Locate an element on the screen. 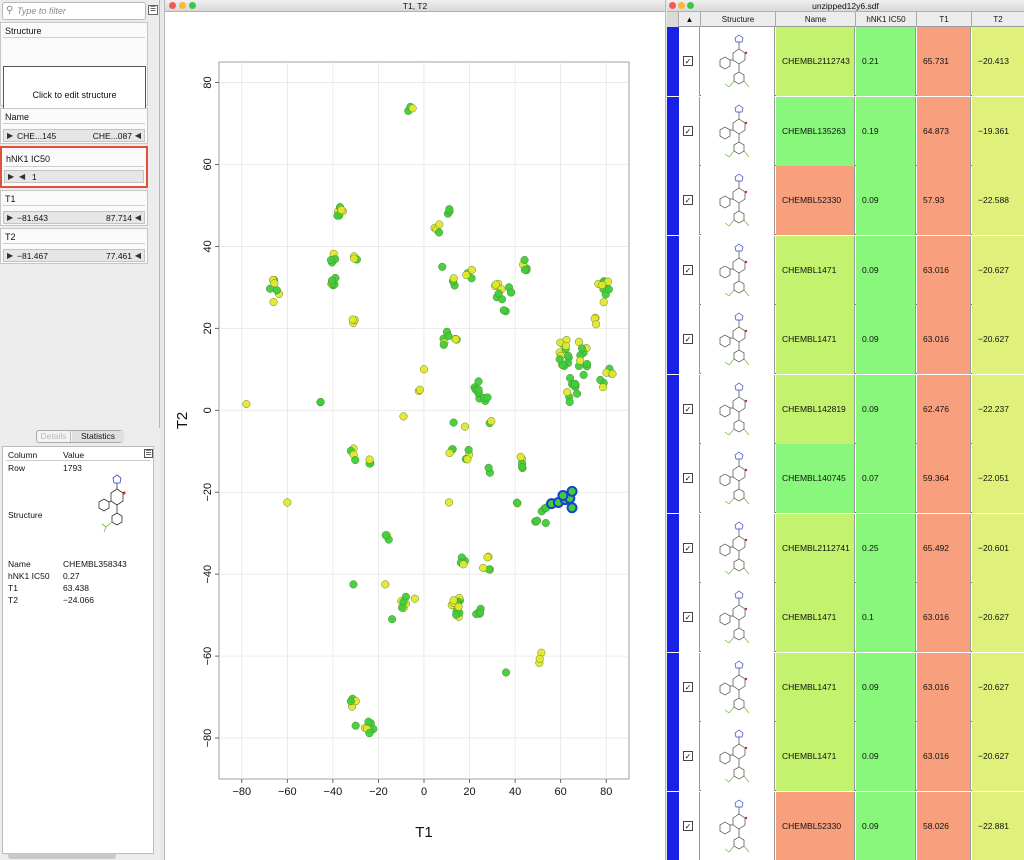 This screenshot has height=860, width=1024. structure-column-header: Structure is located at coordinates (738, 19).